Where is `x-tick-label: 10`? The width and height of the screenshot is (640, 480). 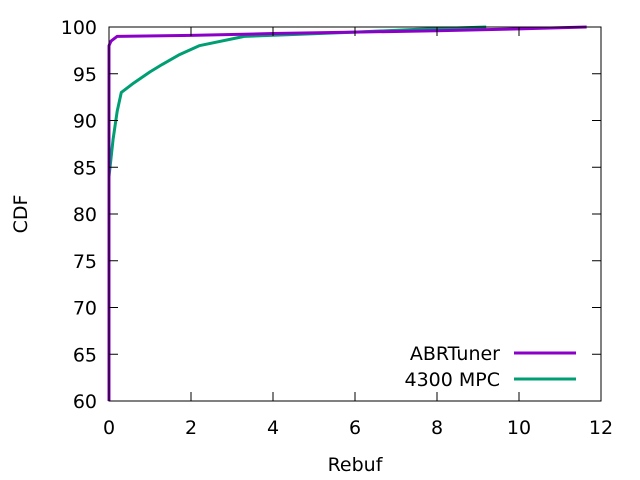
x-tick-label: 10 is located at coordinates (519, 428).